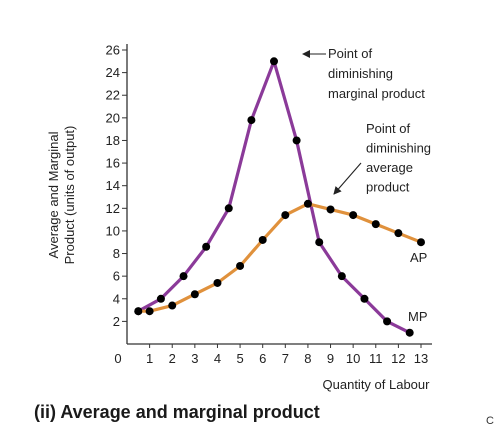 Image resolution: width=496 pixels, height=446 pixels. What do you see at coordinates (117, 358) in the screenshot?
I see `x-tick-label: 0` at bounding box center [117, 358].